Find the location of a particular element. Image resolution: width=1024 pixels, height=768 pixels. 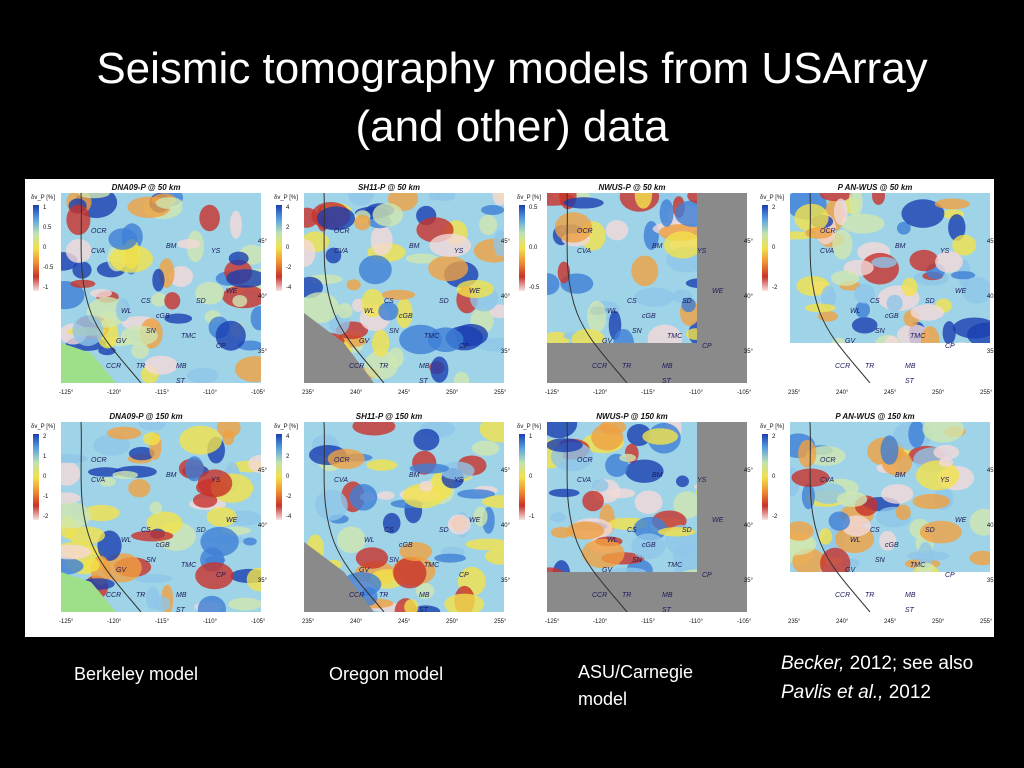

province-label: WE is located at coordinates (475, 520).